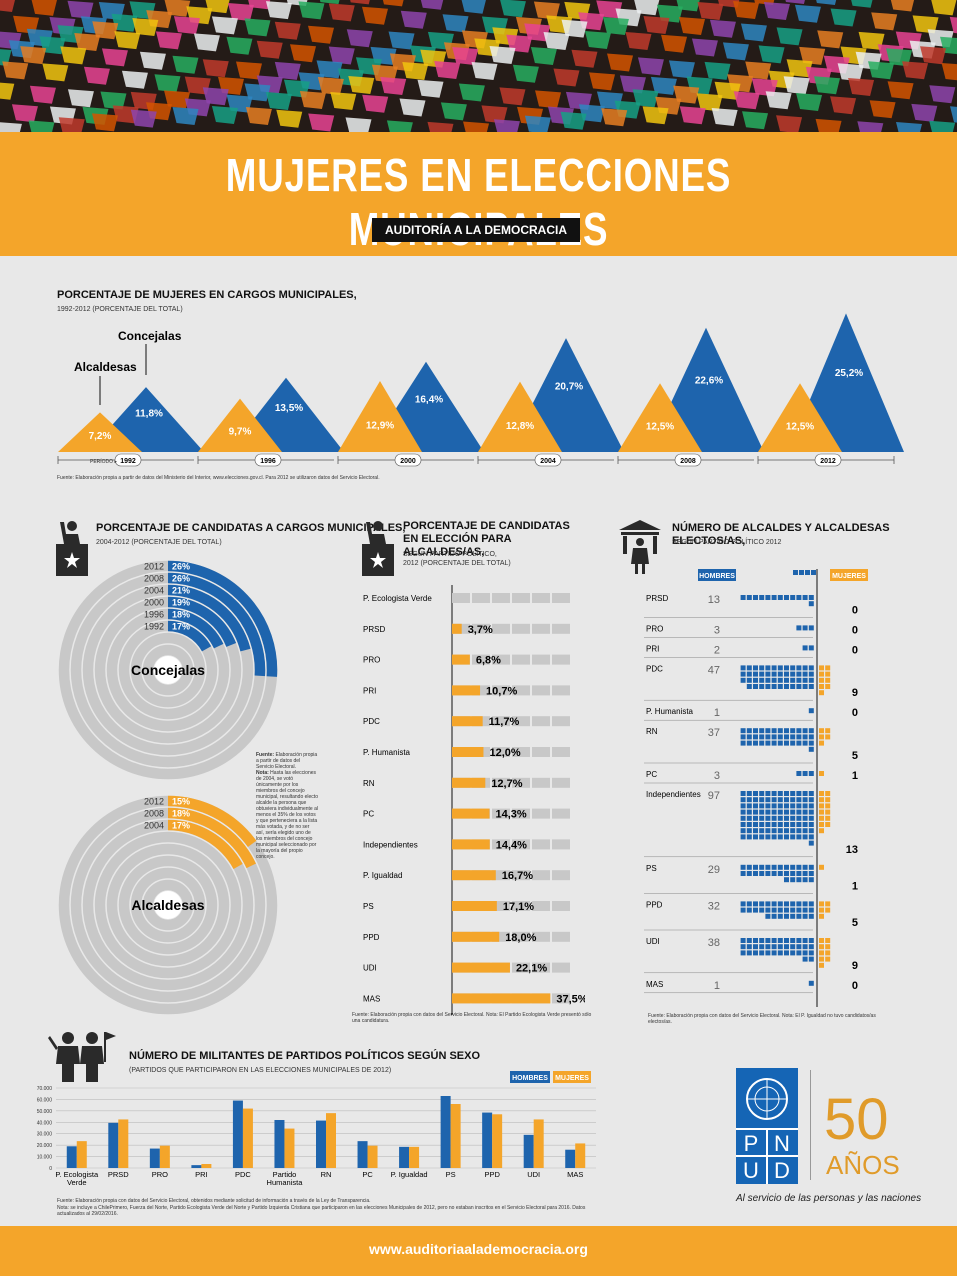 The width and height of the screenshot is (957, 1276). What do you see at coordinates (504, 722) in the screenshot?
I see `bar-value-label: 11,7%` at bounding box center [504, 722].